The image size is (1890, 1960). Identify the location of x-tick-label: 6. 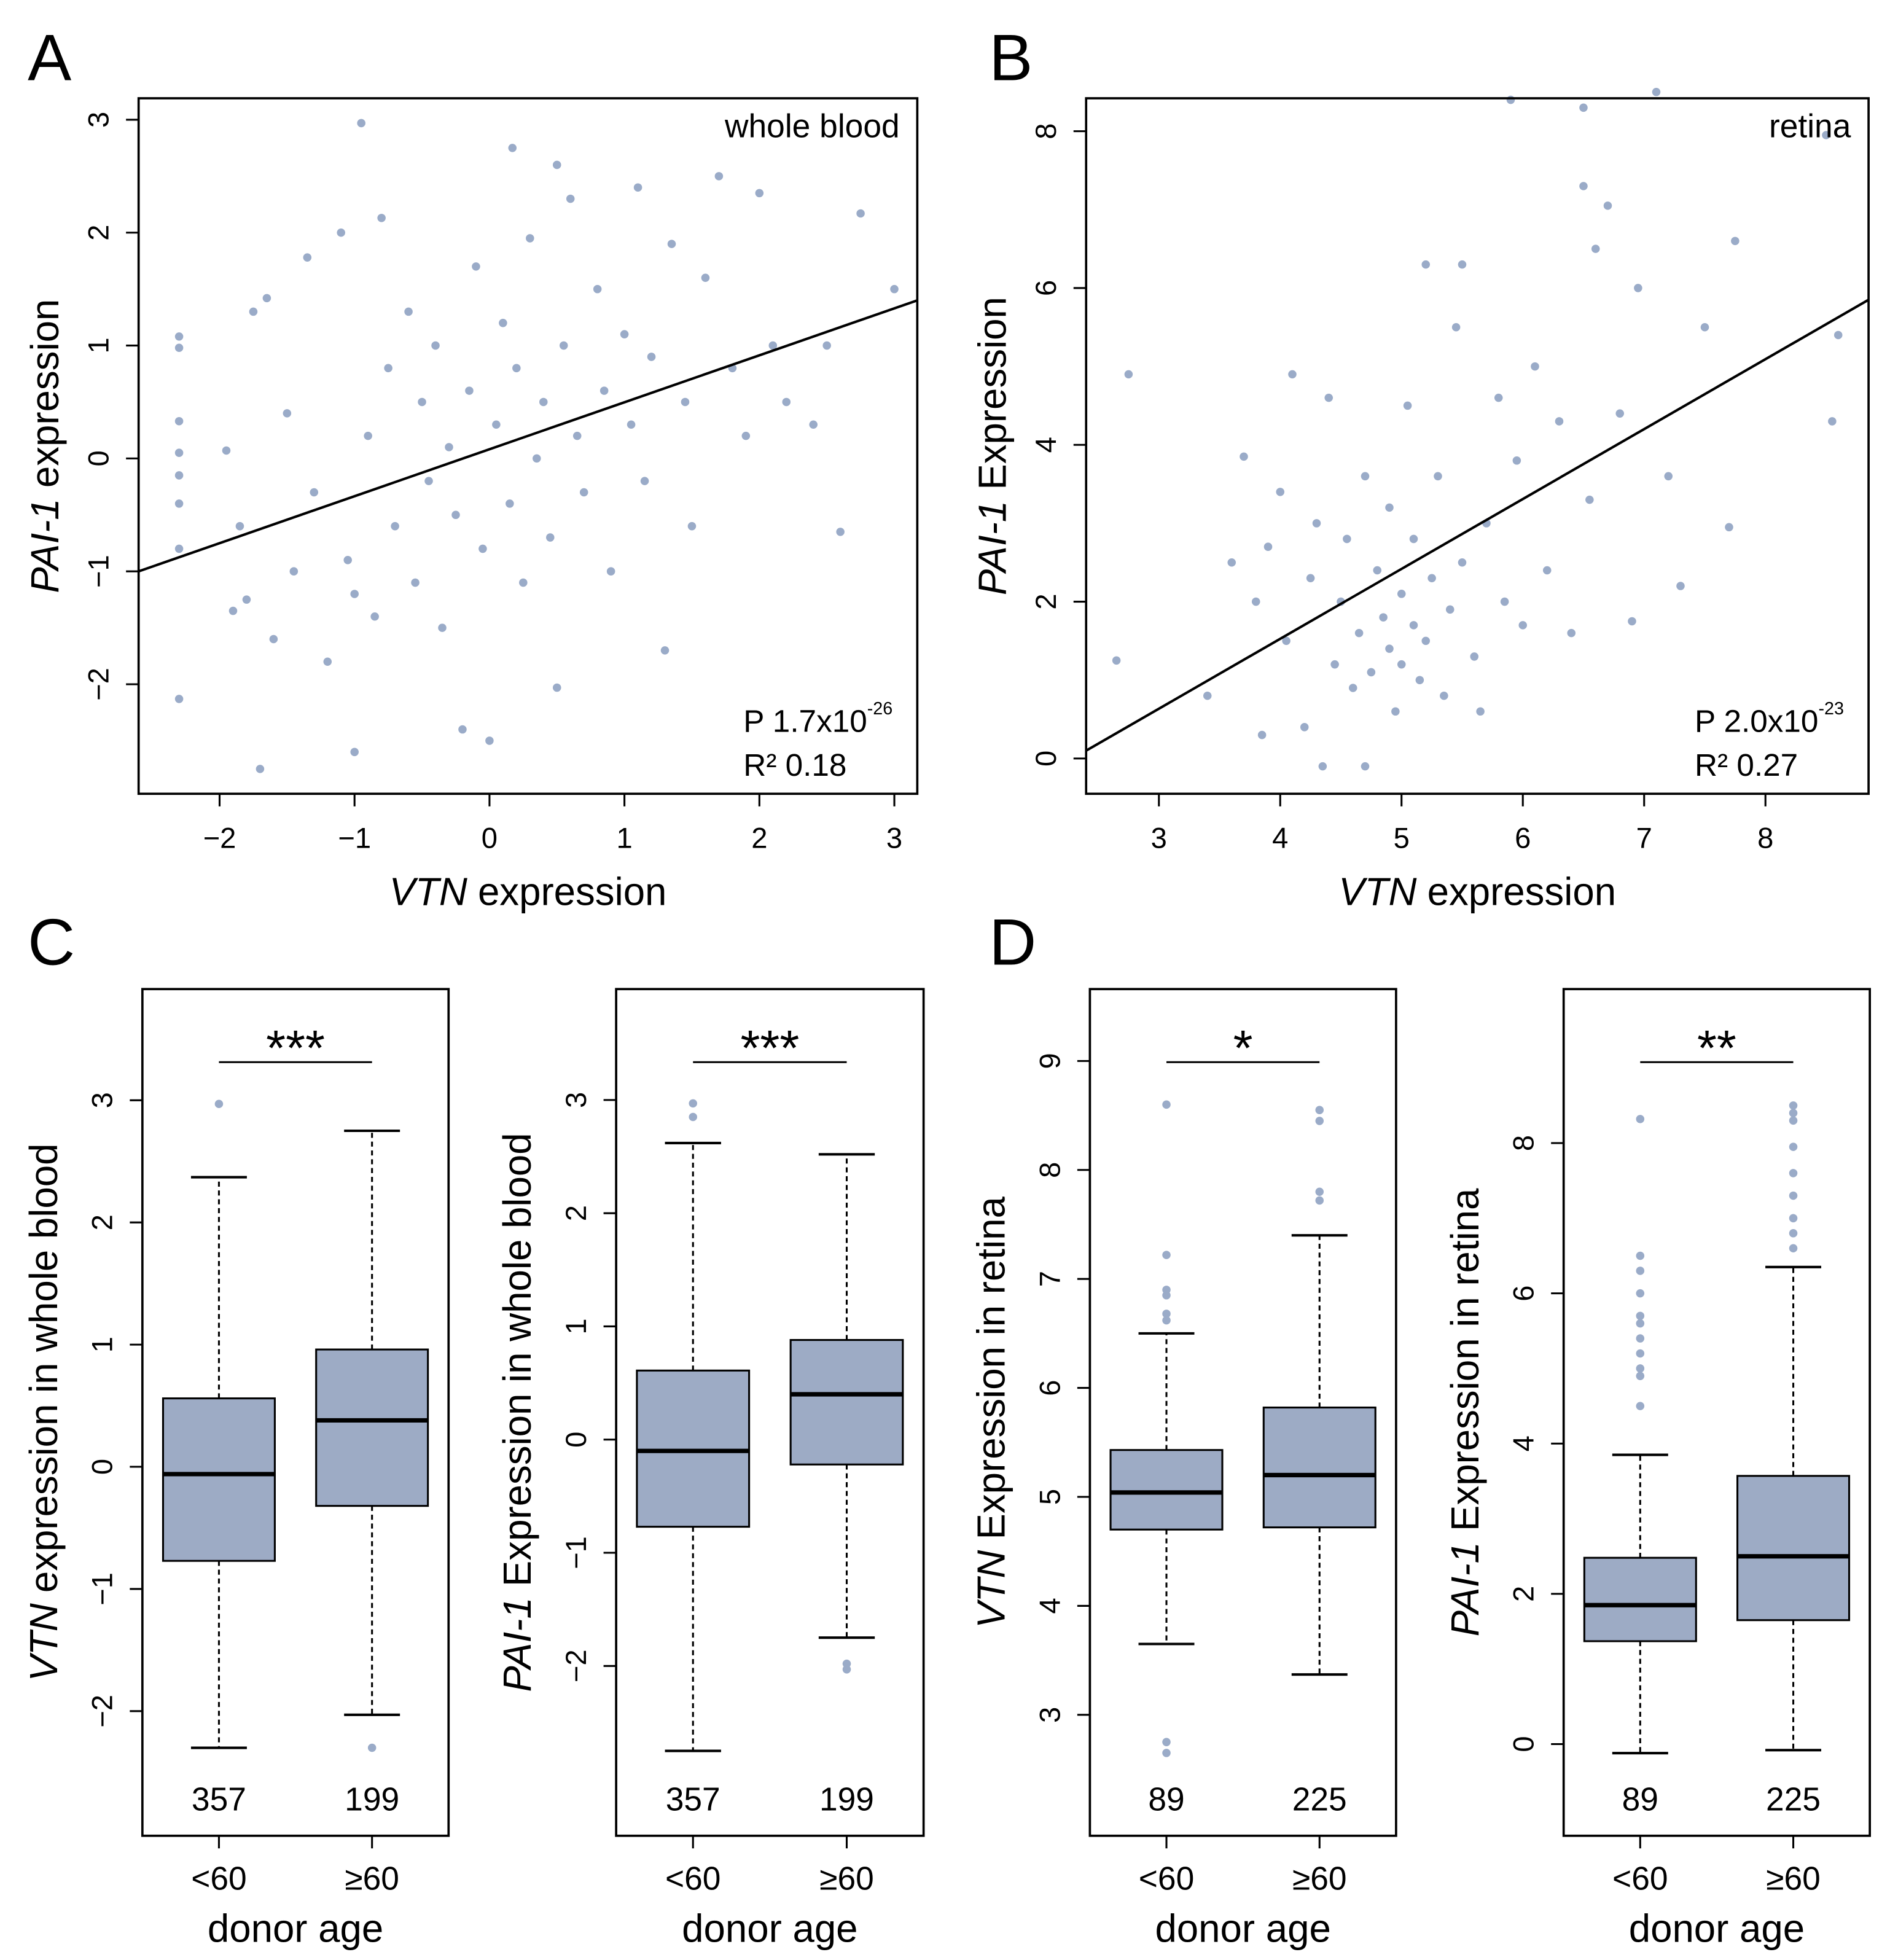
(1523, 838).